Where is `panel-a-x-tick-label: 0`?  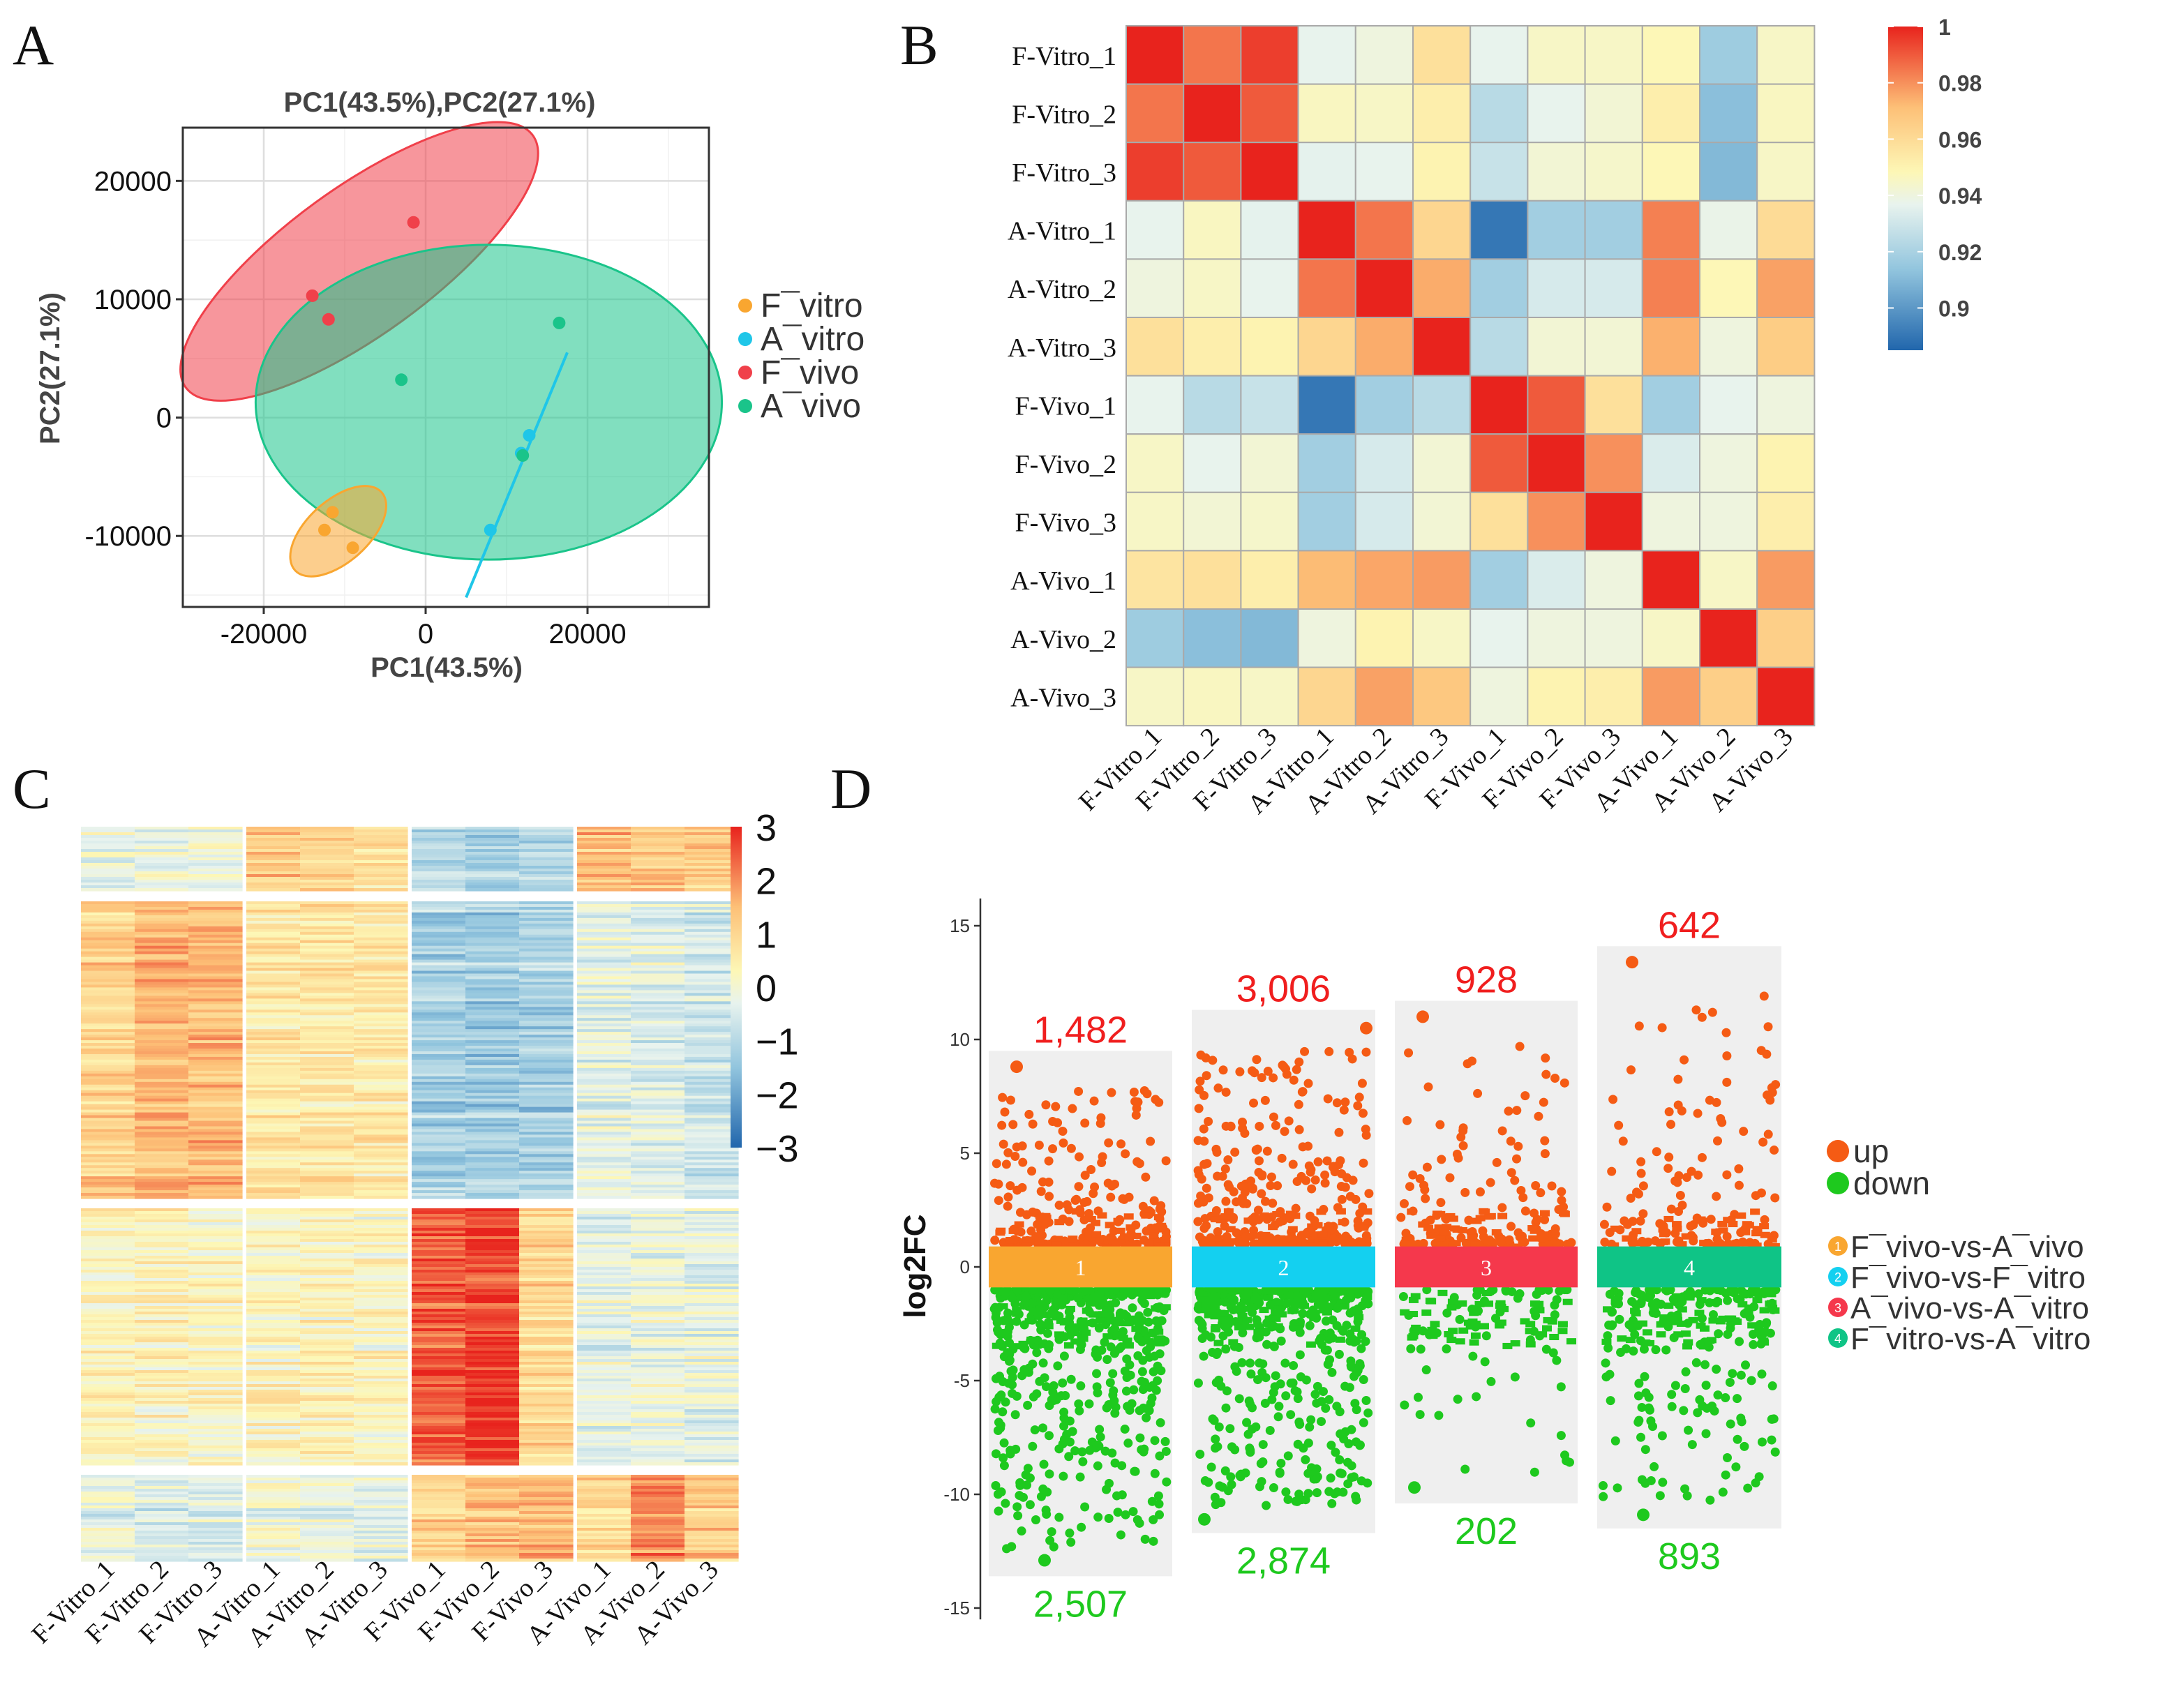
panel-a-x-tick-label: 0 is located at coordinates (425, 634).